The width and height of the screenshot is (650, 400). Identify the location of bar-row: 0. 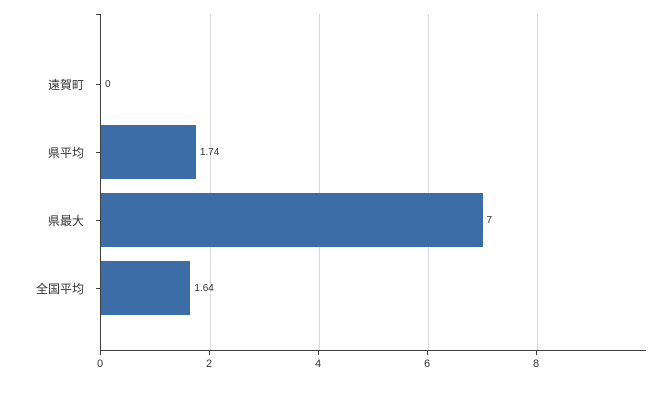
(373, 84).